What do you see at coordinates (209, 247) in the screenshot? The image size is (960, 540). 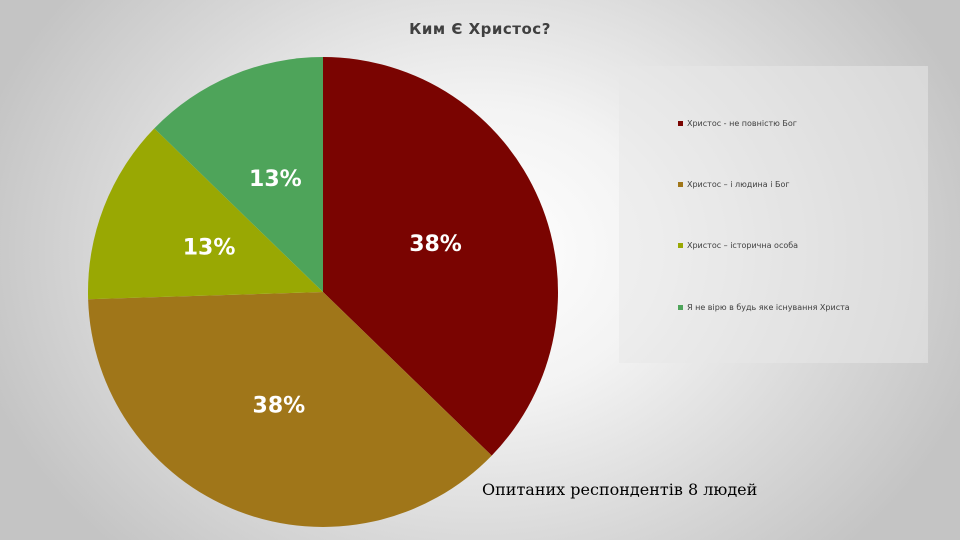 I see `slice-label-3: 13%` at bounding box center [209, 247].